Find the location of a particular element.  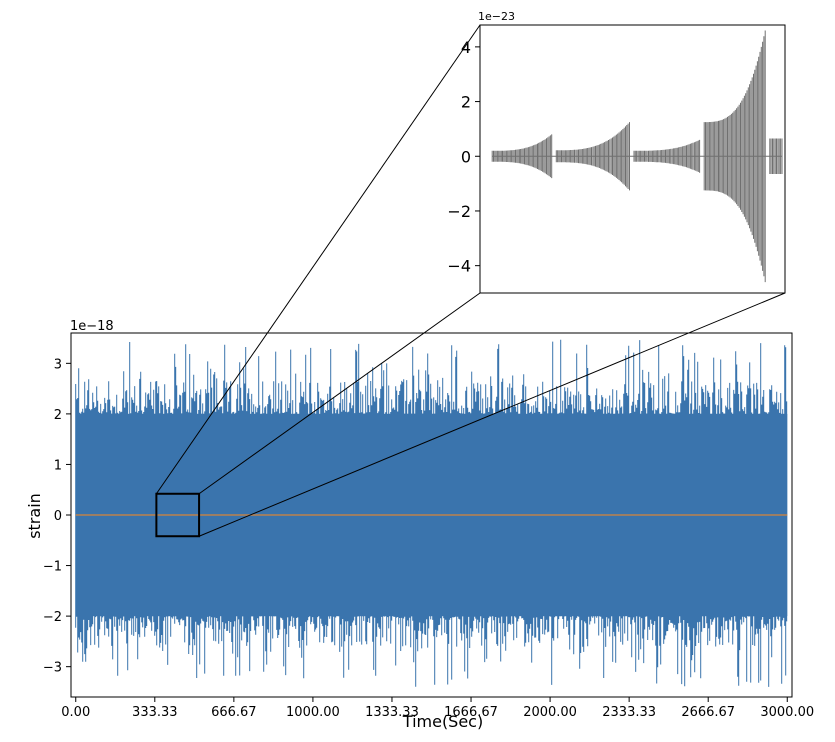

inset-plot-frame is located at coordinates (632, 159).